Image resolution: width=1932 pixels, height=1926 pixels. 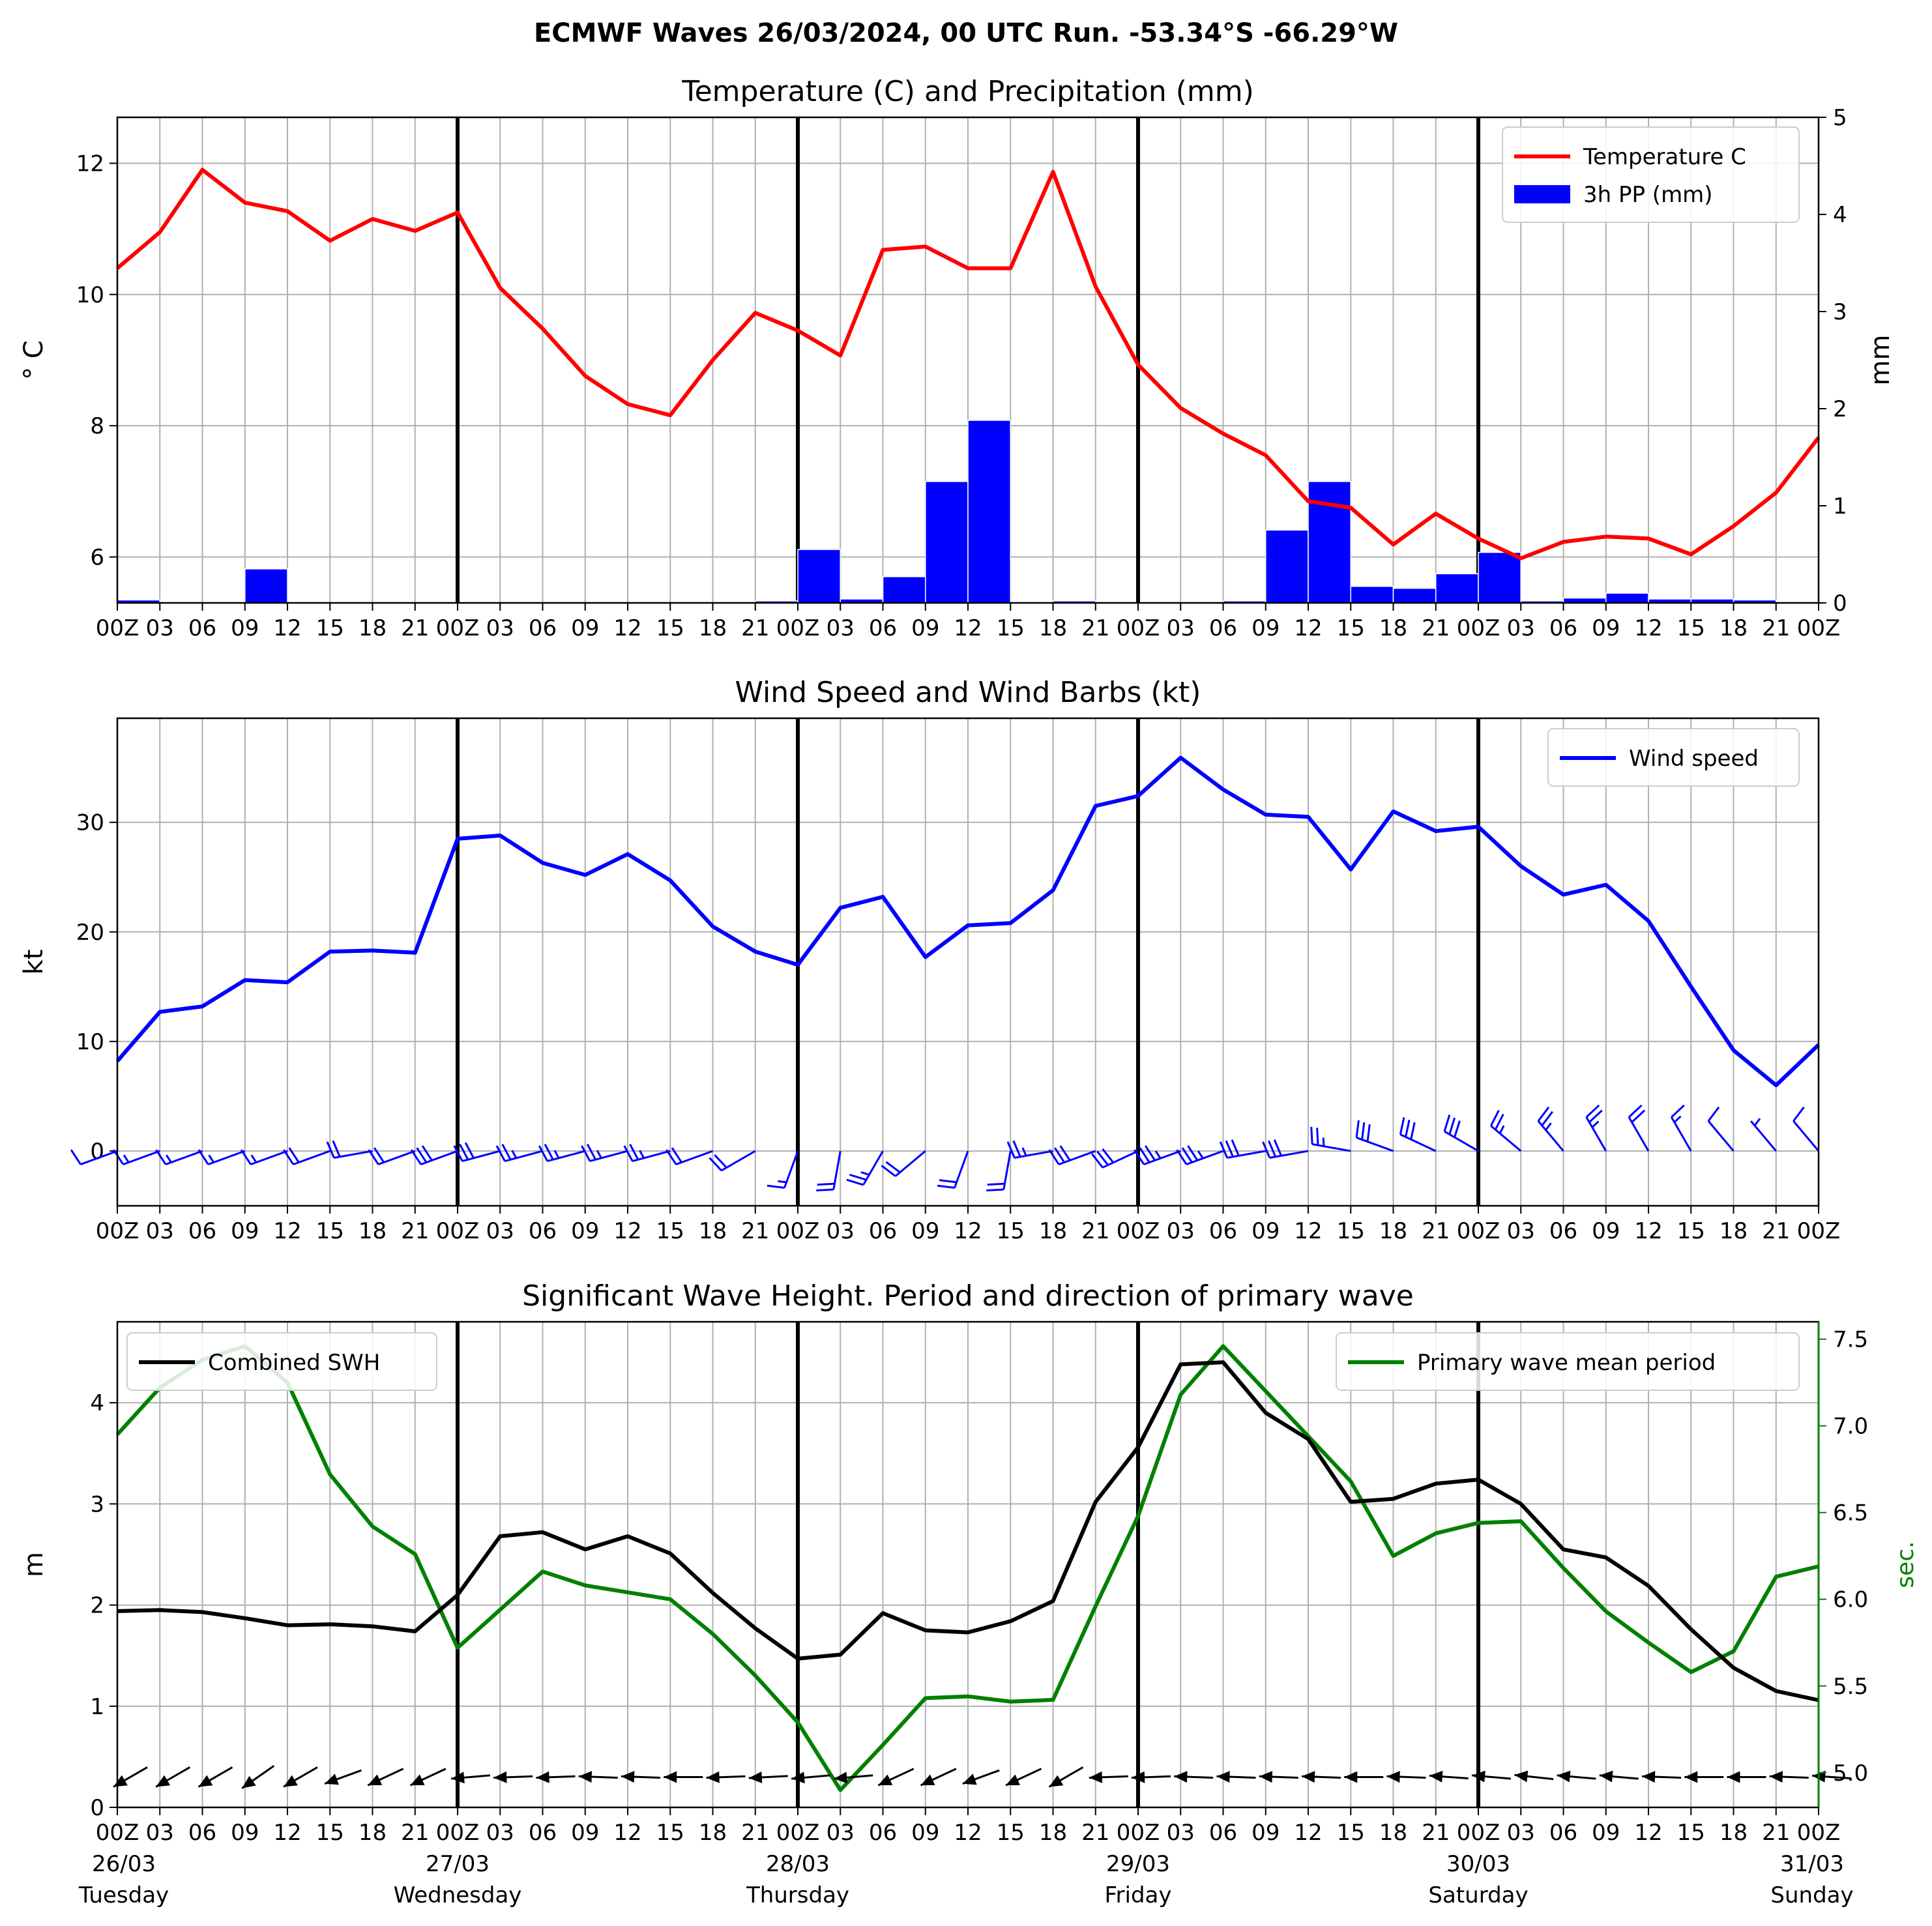 What do you see at coordinates (1265, 1231) in the screenshot?
I see `x-tick-label: 09` at bounding box center [1265, 1231].